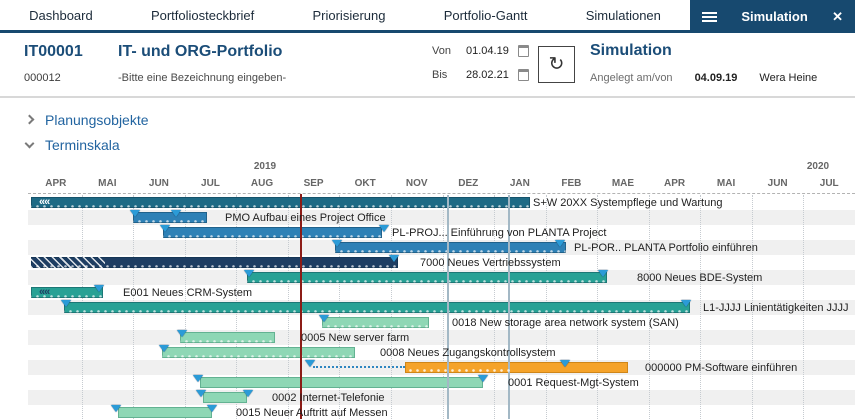  What do you see at coordinates (700, 278) in the screenshot?
I see `gantt-bar-label: 8000 Neues BDE-System` at bounding box center [700, 278].